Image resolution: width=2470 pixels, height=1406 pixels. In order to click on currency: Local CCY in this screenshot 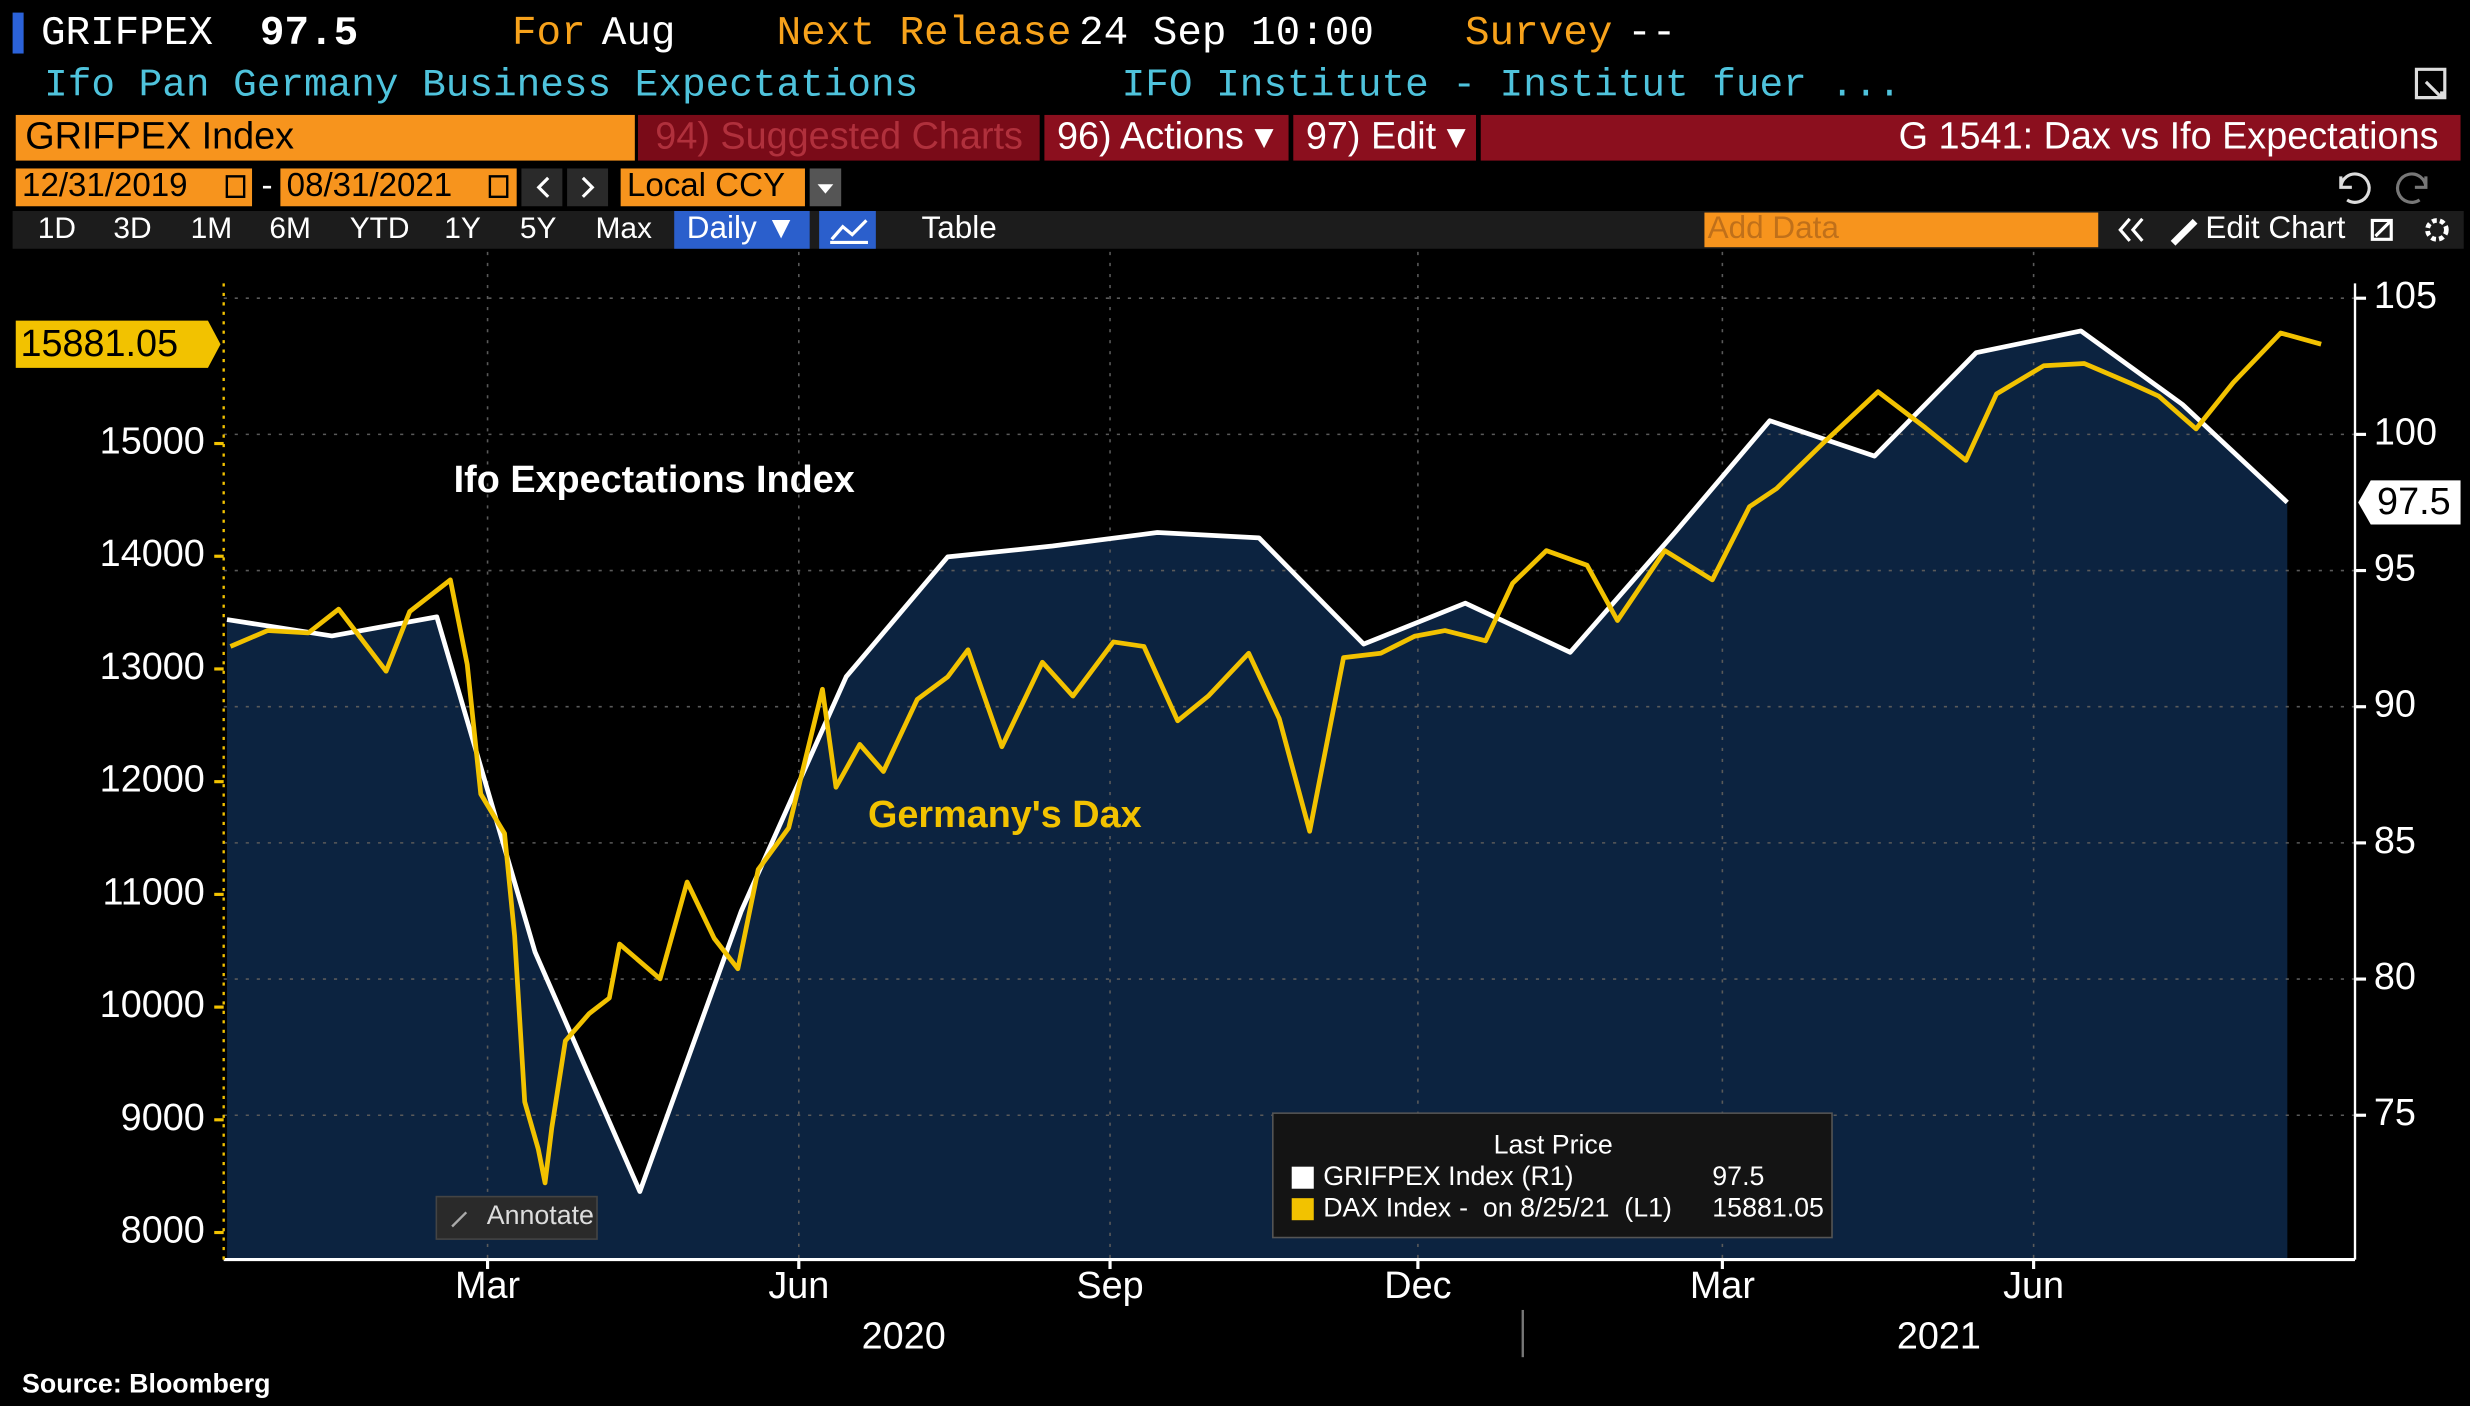, I will do `click(706, 185)`.